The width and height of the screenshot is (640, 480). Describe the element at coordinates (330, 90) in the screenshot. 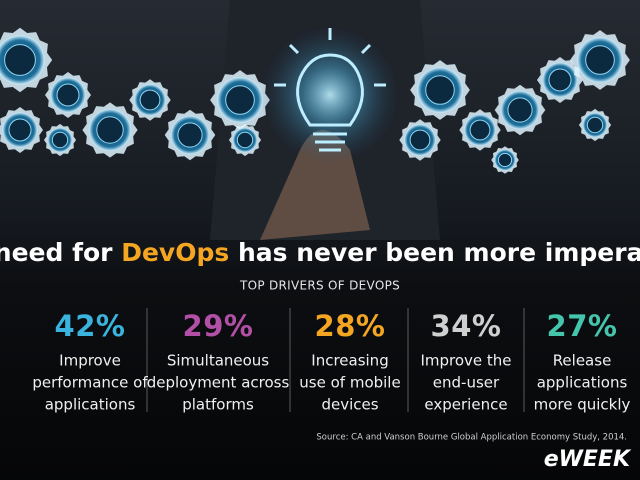

I see `lightbulb` at that location.